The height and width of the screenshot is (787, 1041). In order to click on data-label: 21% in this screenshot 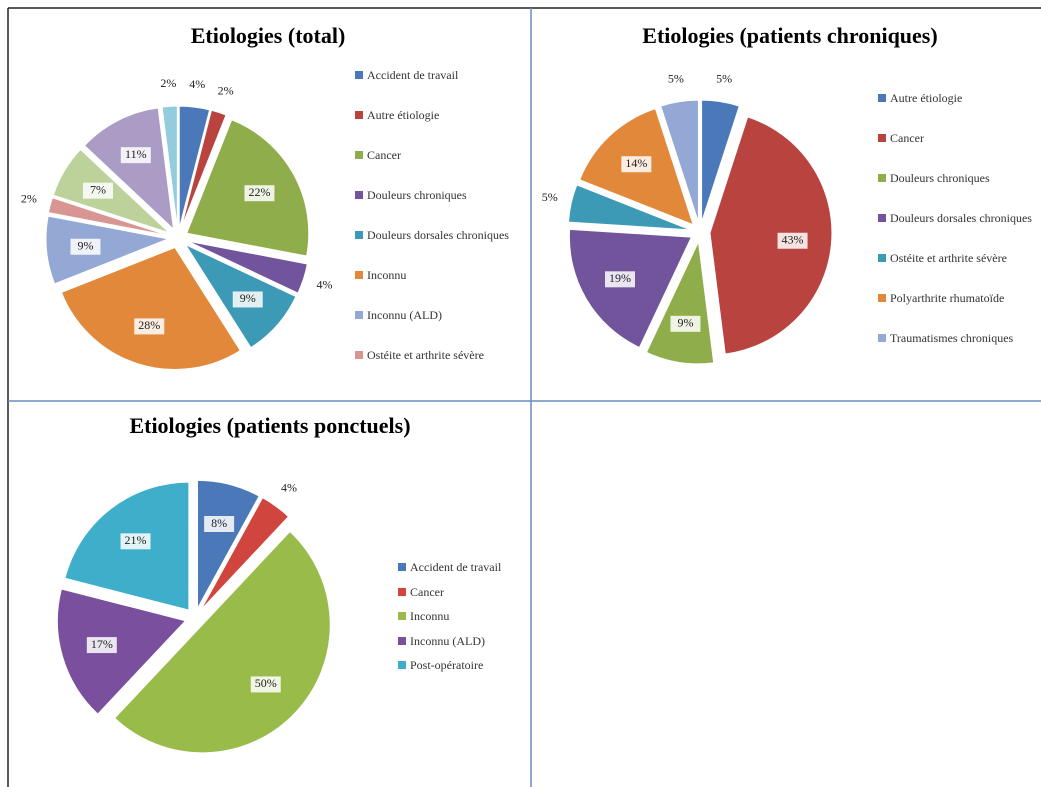, I will do `click(136, 540)`.